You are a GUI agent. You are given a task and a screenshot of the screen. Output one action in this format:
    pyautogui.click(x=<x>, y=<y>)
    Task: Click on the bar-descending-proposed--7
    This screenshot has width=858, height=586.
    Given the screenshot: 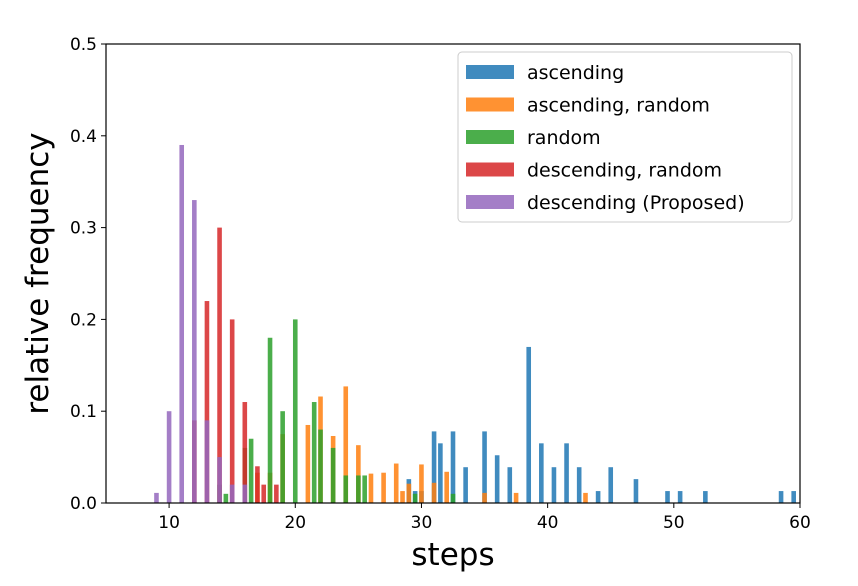 What is the action you would take?
    pyautogui.click(x=245, y=493)
    